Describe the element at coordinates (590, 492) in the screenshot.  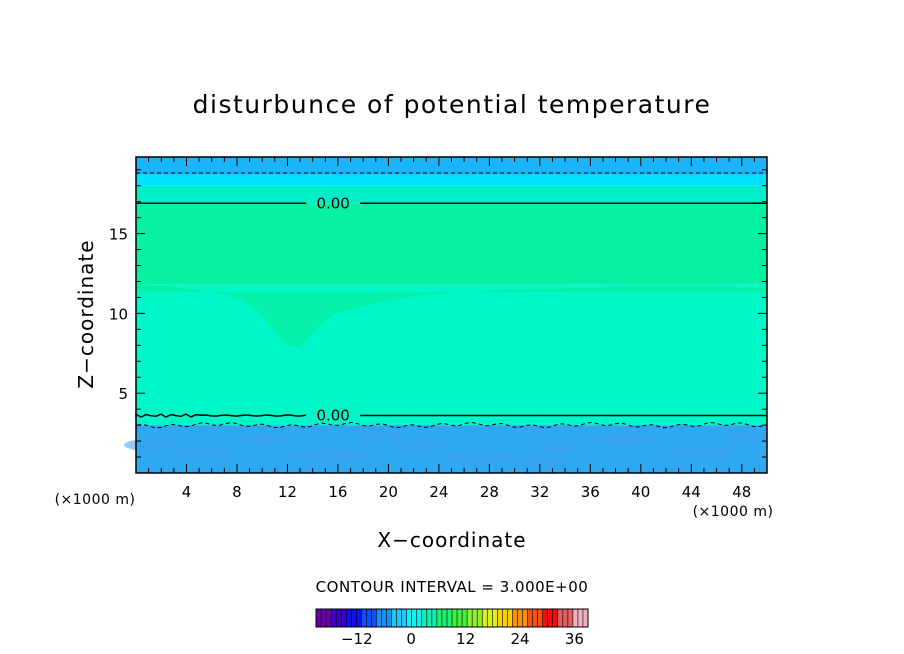
I see `x-tick-label: 36` at that location.